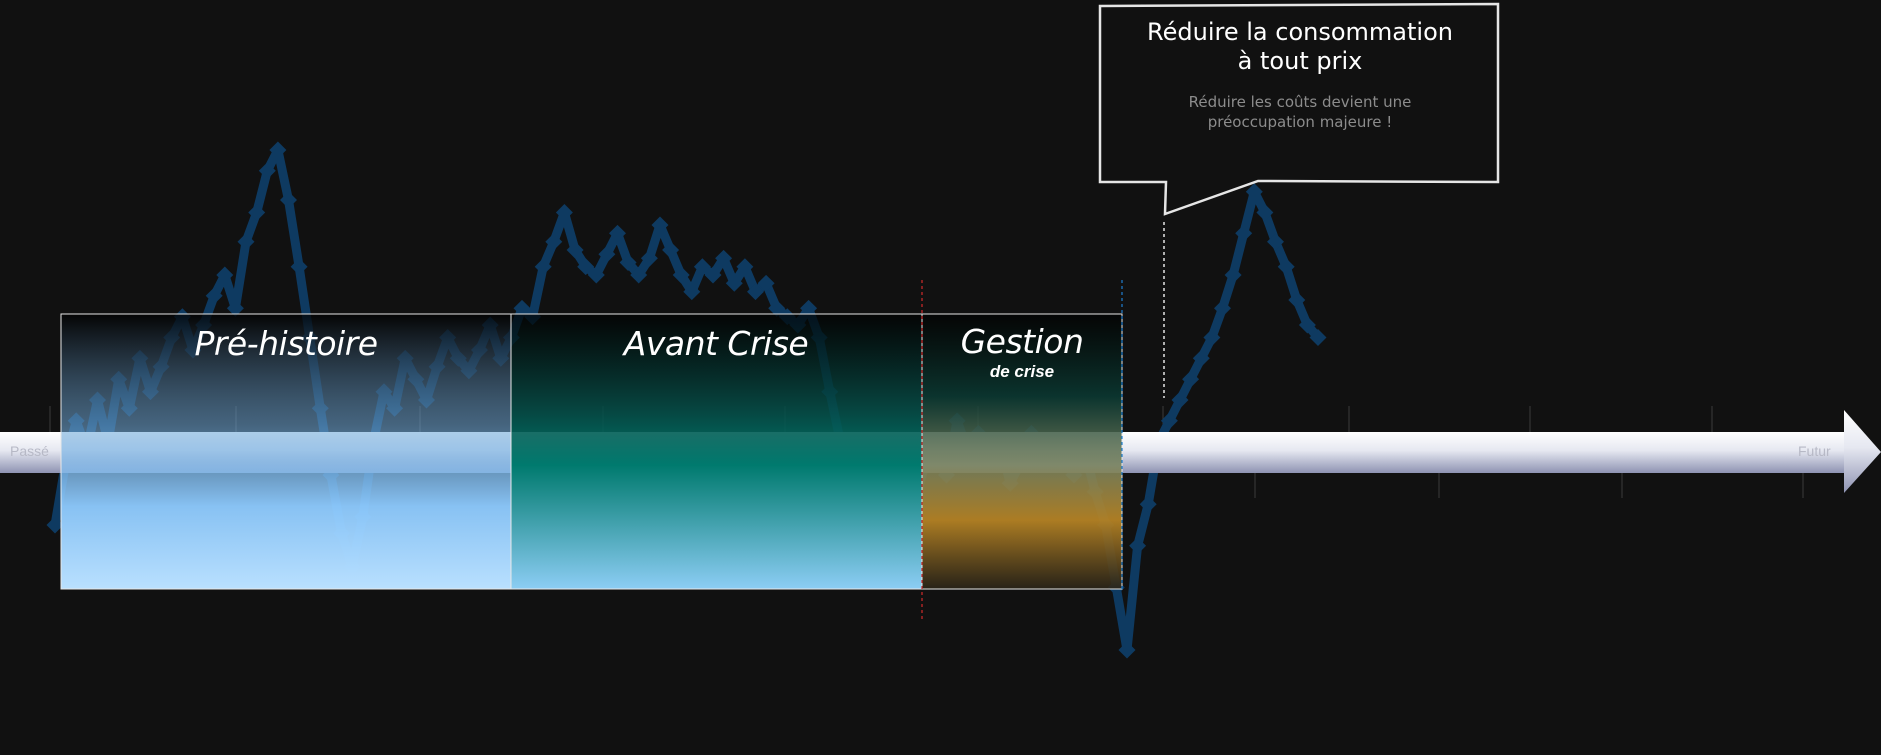 This screenshot has width=1881, height=755. I want to click on callout-title-line1: Réduire la consommation, so click(1300, 32).